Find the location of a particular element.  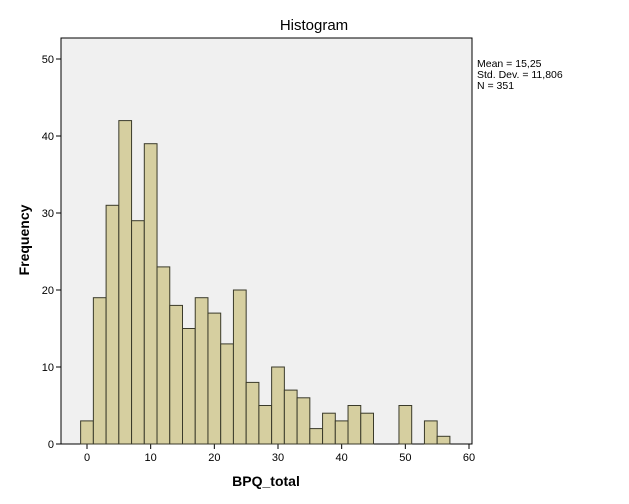

stat-n: N = 351 is located at coordinates (496, 86).